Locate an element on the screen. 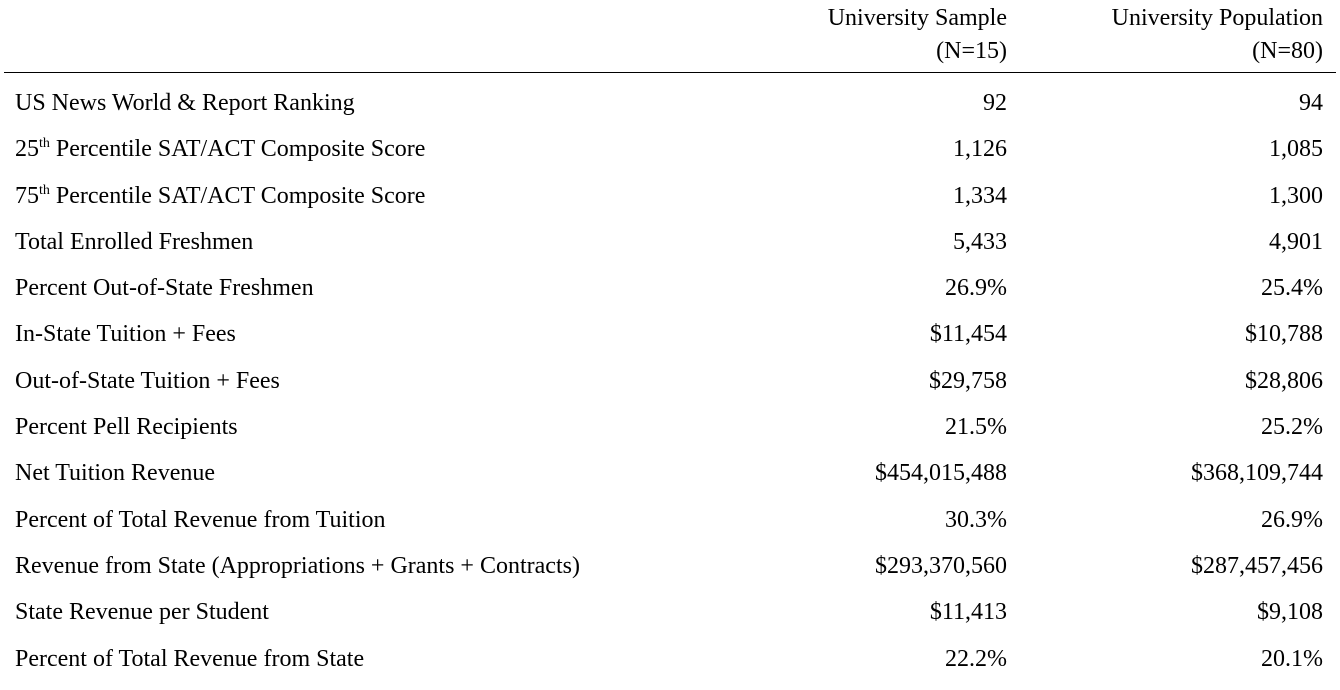 The height and width of the screenshot is (690, 1340). population-value: $9,108 is located at coordinates (1290, 612).